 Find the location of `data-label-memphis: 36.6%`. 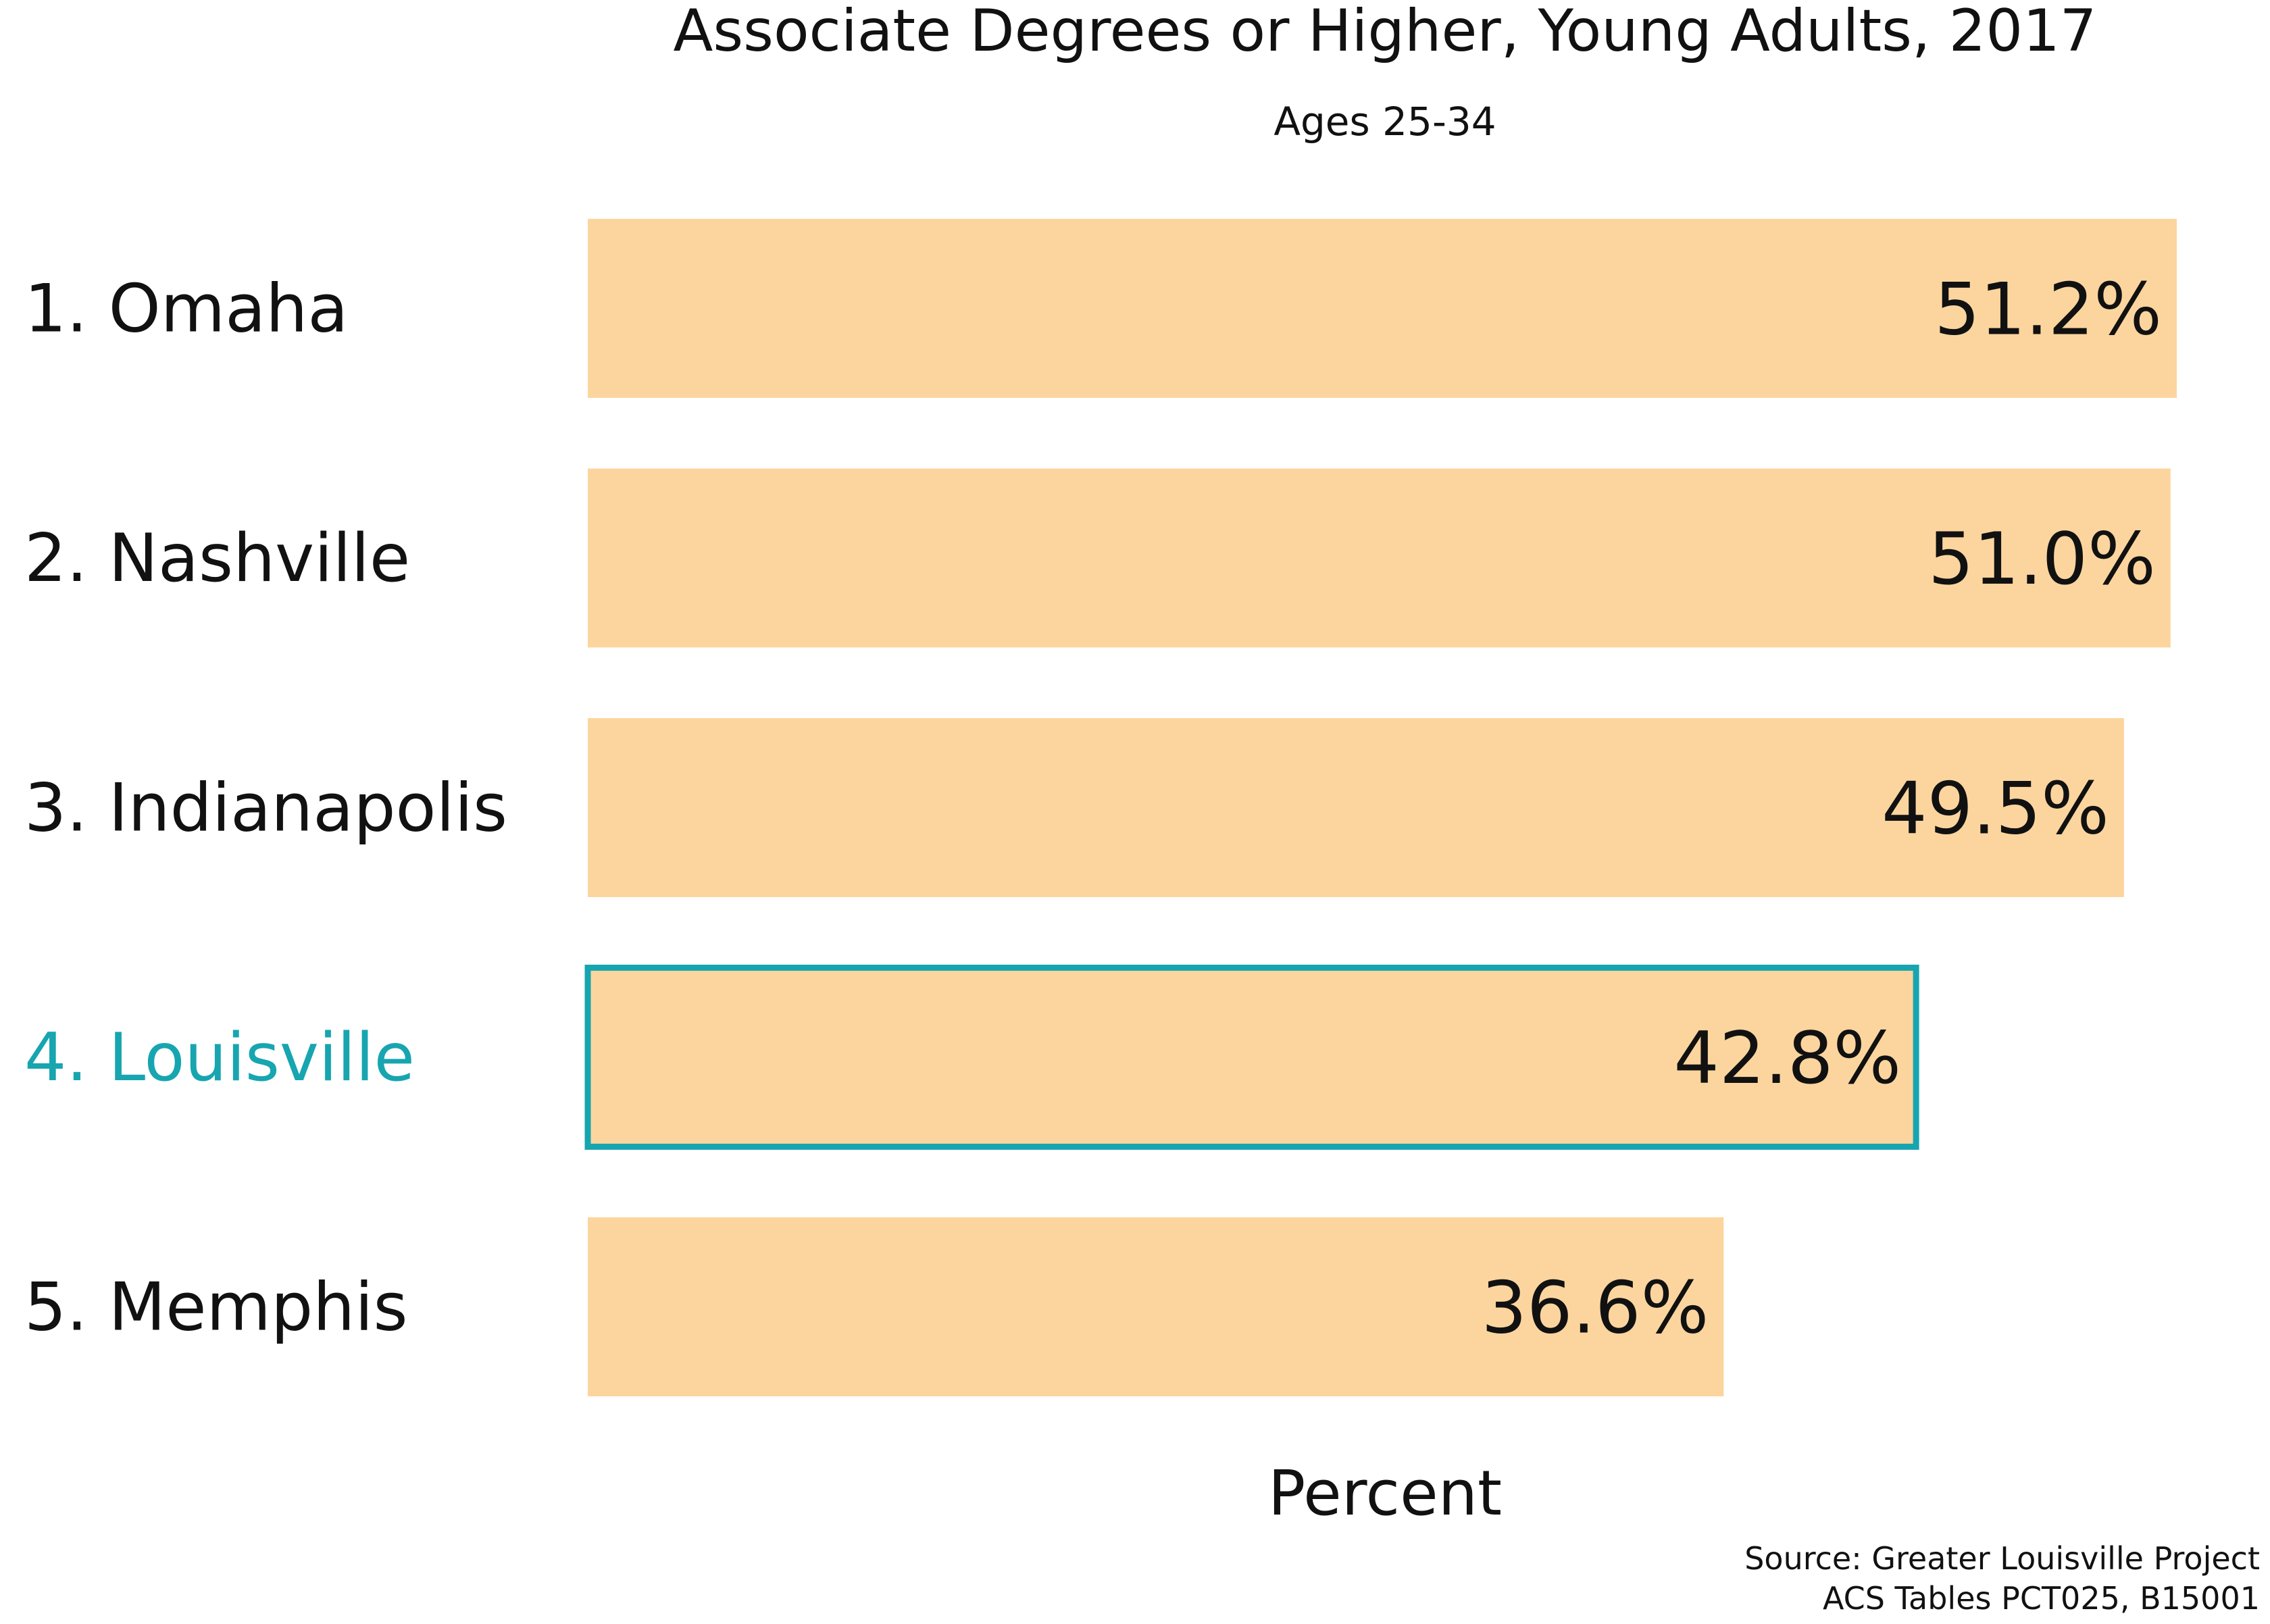

data-label-memphis: 36.6% is located at coordinates (1596, 1308).